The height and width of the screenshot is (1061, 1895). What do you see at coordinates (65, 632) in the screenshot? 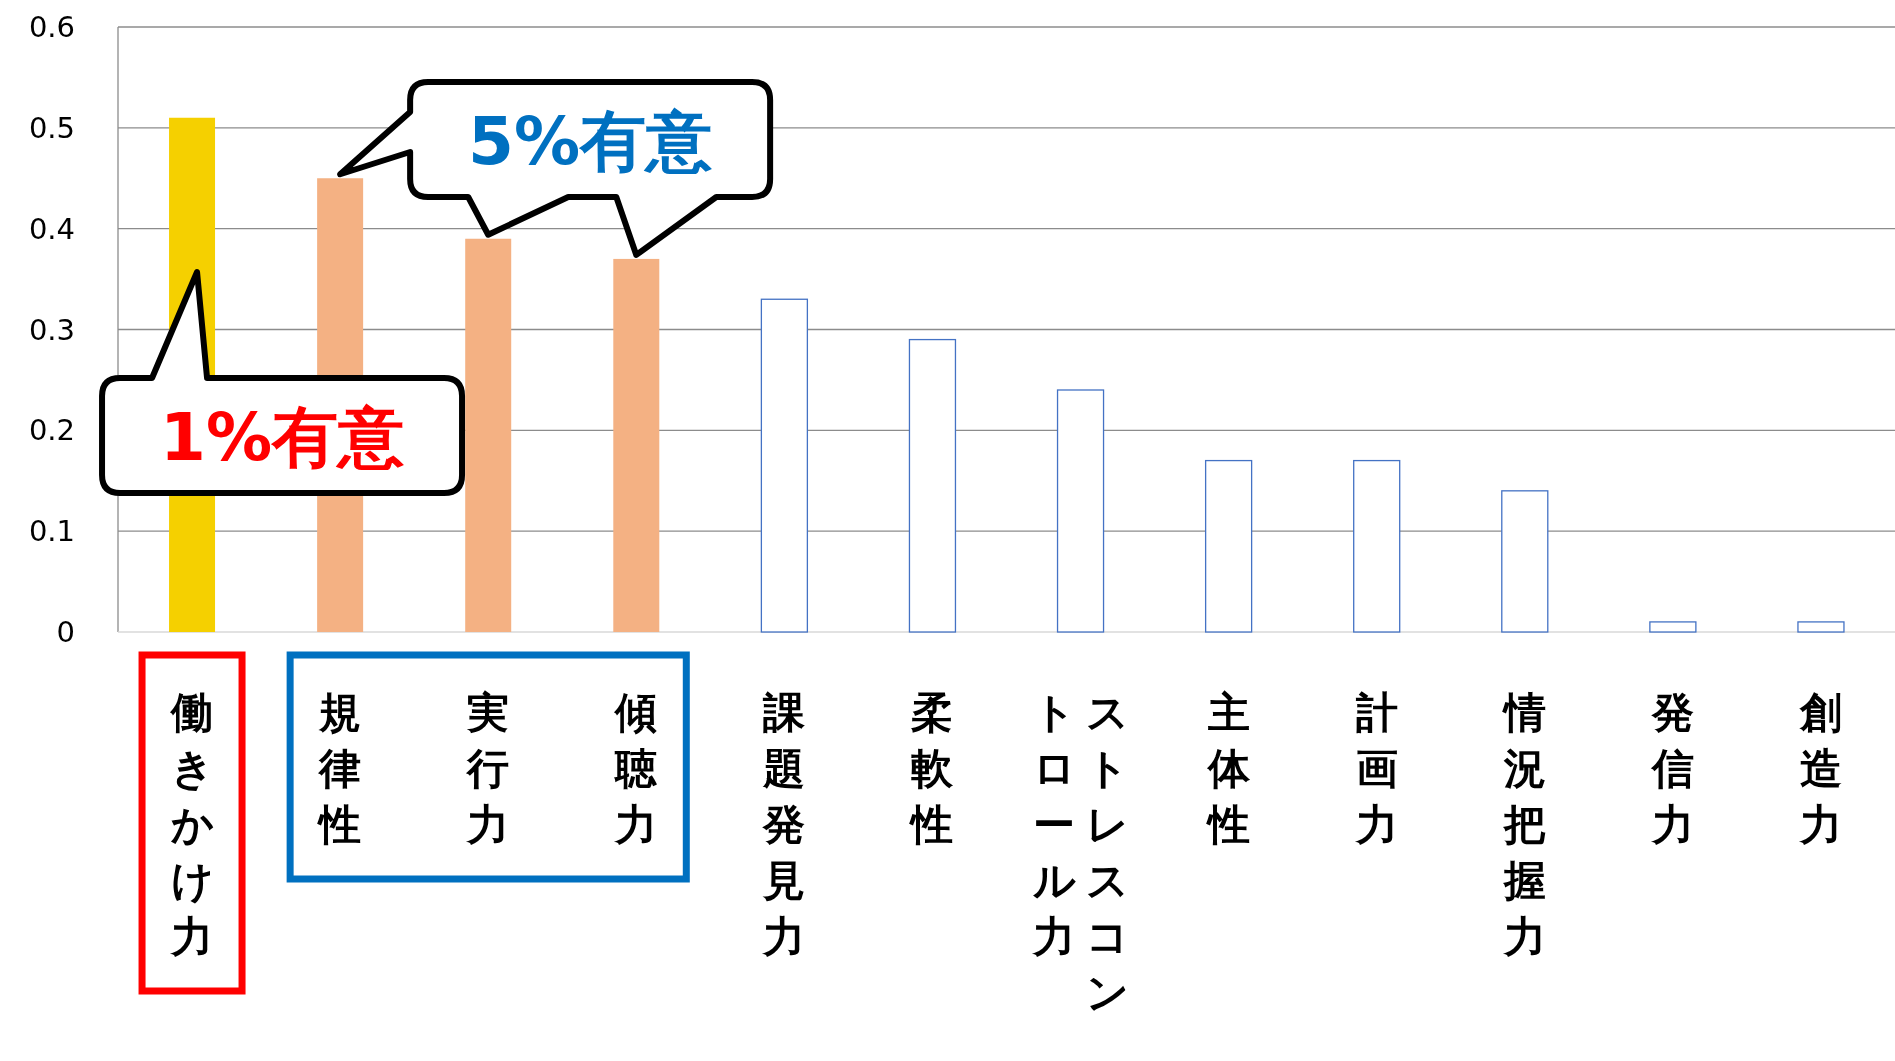
I see `y-tick-label: 0` at bounding box center [65, 632].